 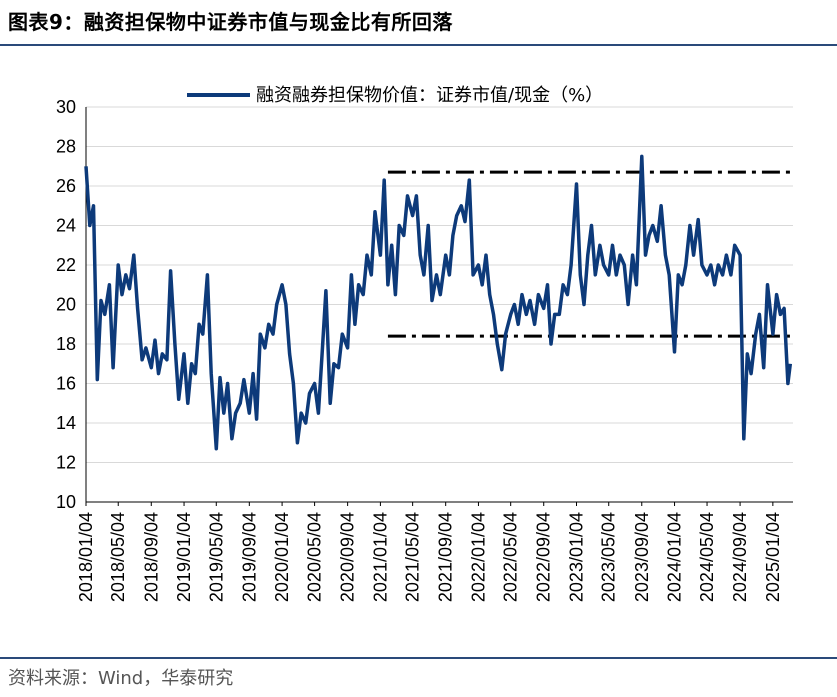 I want to click on x-tick-label: 2022/09/04, so click(x=544, y=557).